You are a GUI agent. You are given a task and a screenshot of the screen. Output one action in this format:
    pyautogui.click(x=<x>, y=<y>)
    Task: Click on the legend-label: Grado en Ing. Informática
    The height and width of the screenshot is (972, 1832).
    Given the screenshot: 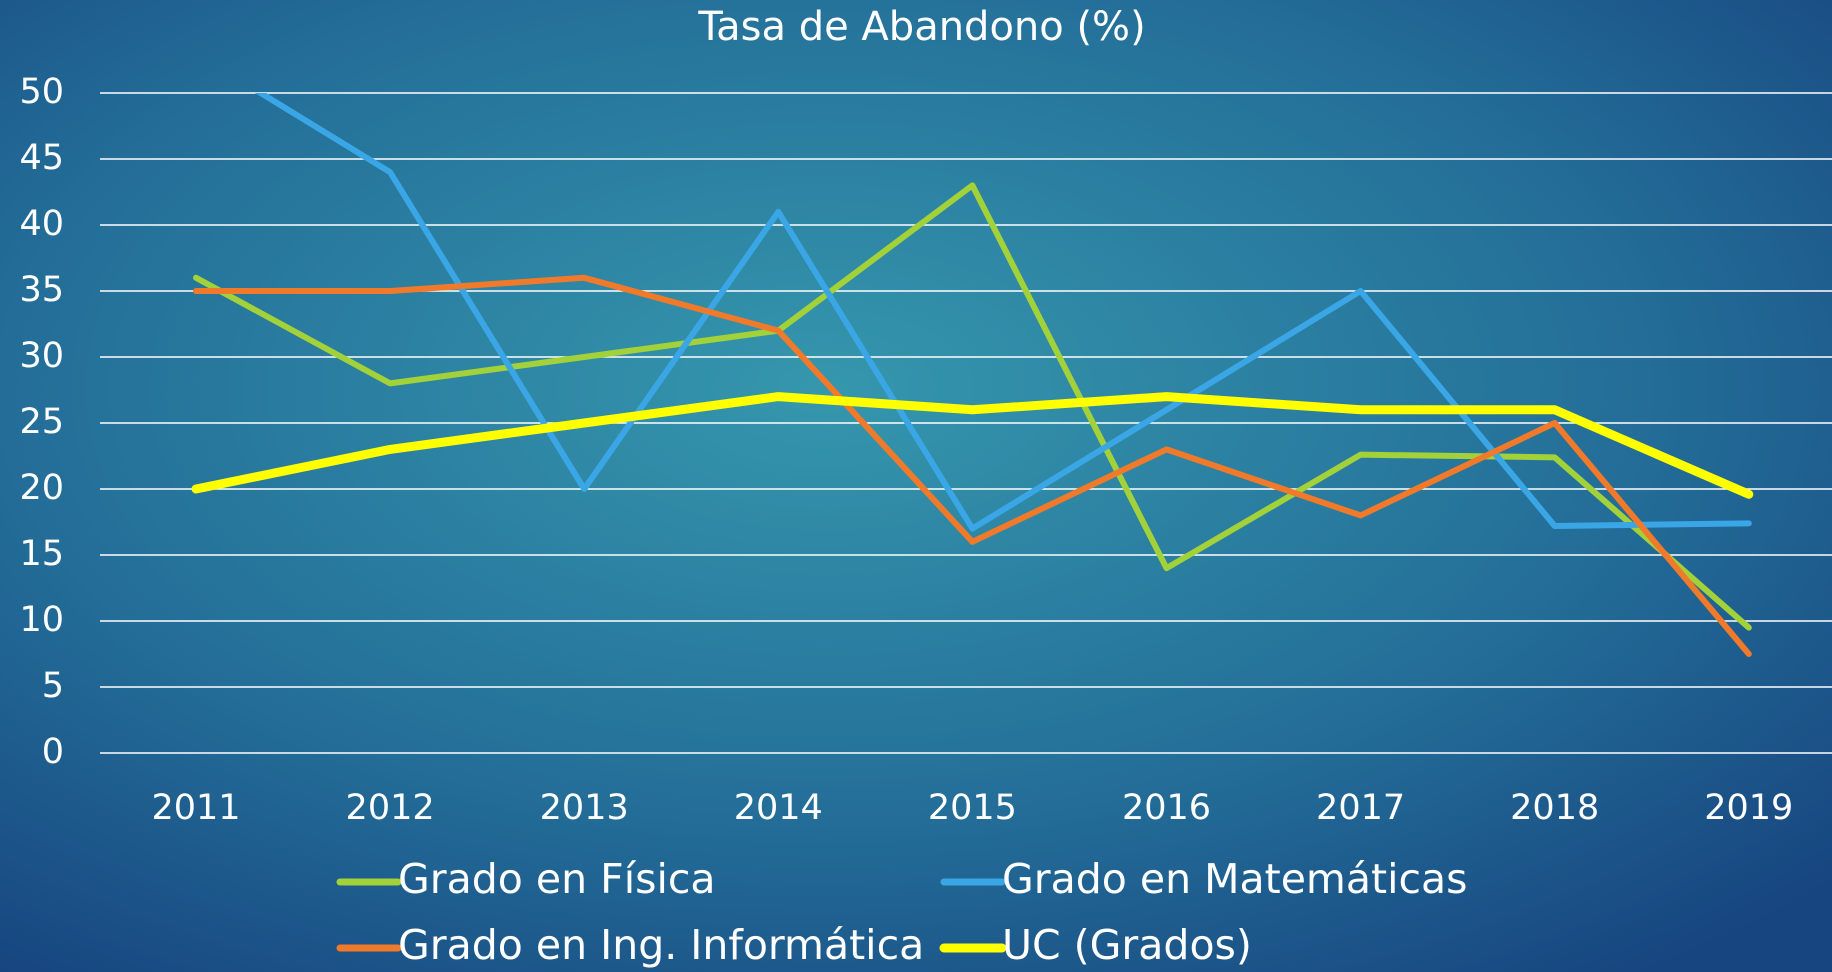 What is the action you would take?
    pyautogui.click(x=661, y=945)
    